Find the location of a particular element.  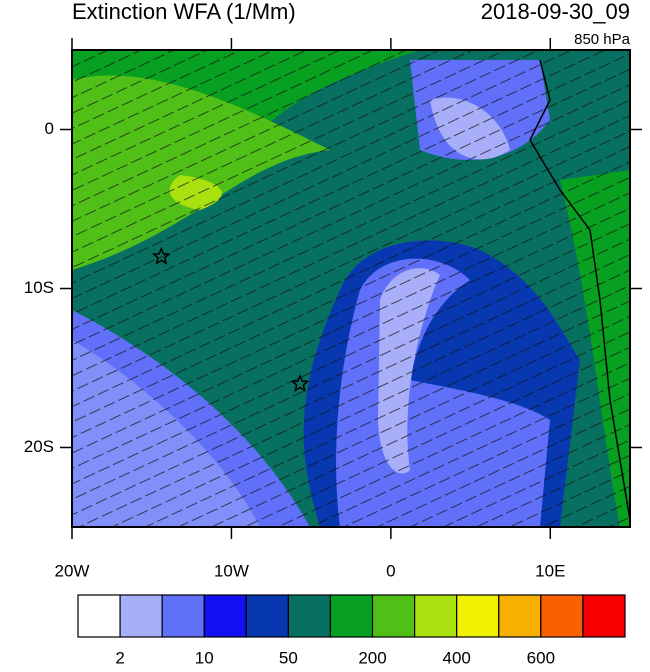

x-tick-label: 0 is located at coordinates (390, 570).